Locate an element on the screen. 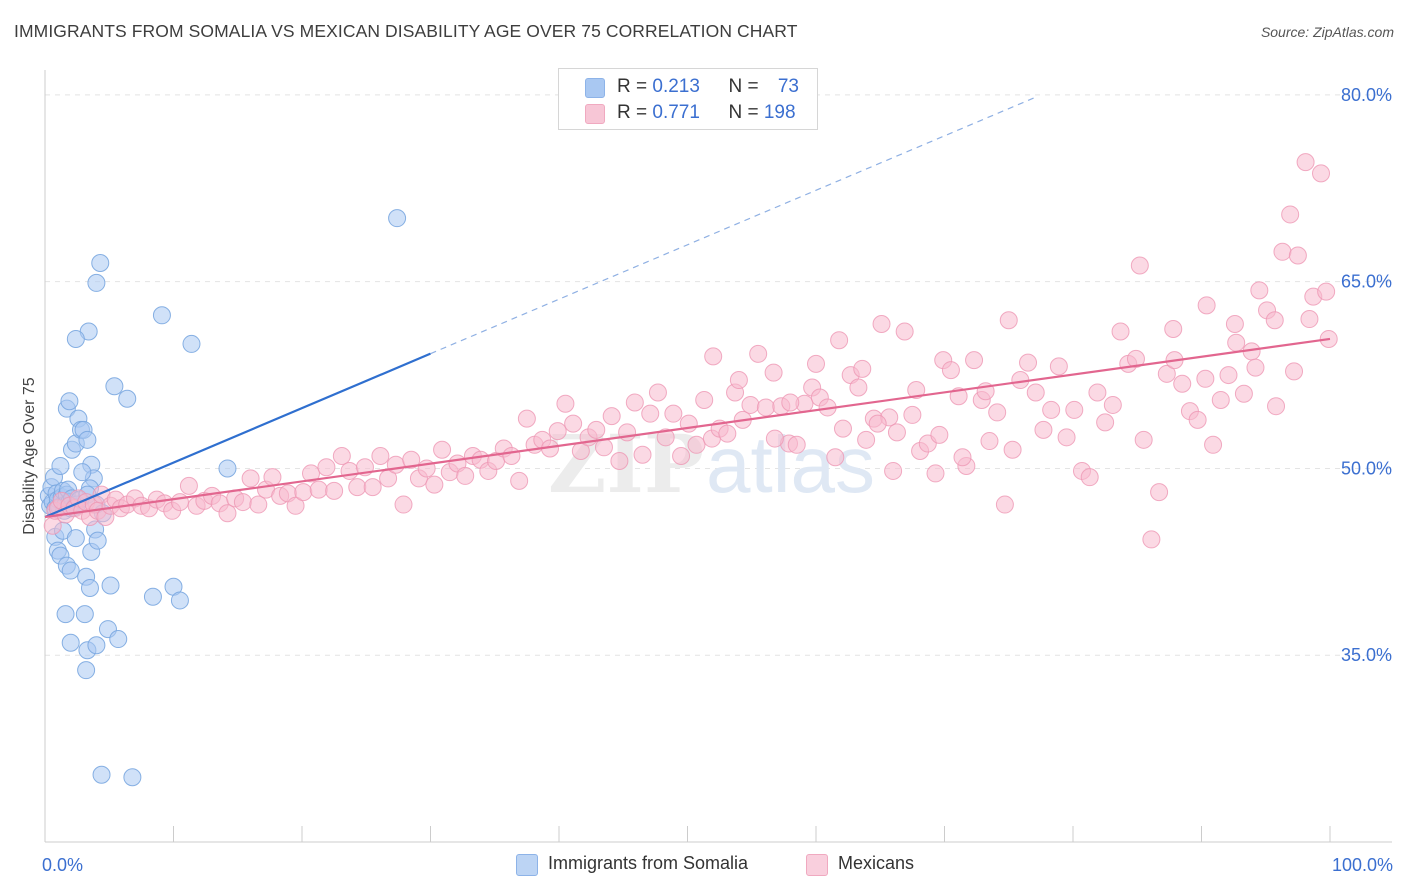  legend-r-value: 0.771 is located at coordinates (676, 112).